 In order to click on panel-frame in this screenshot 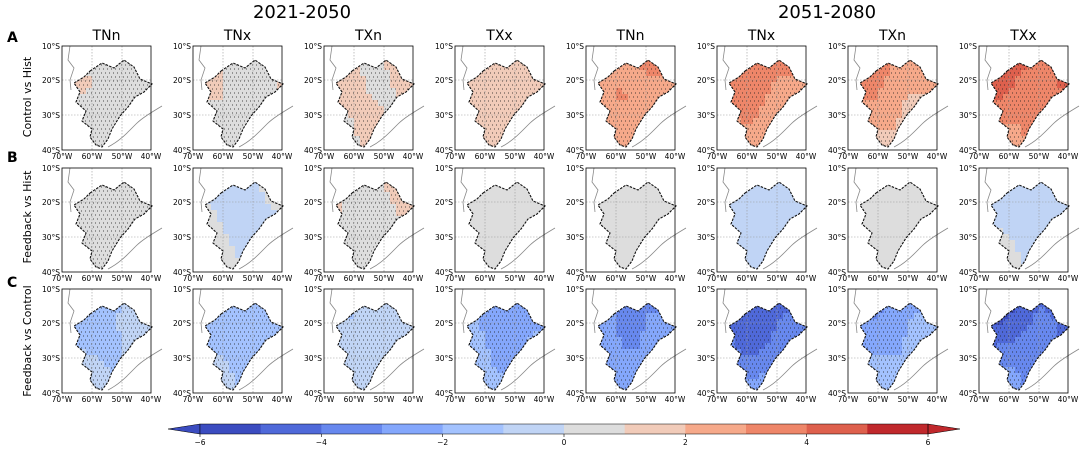, I will do `click(237, 98)`.